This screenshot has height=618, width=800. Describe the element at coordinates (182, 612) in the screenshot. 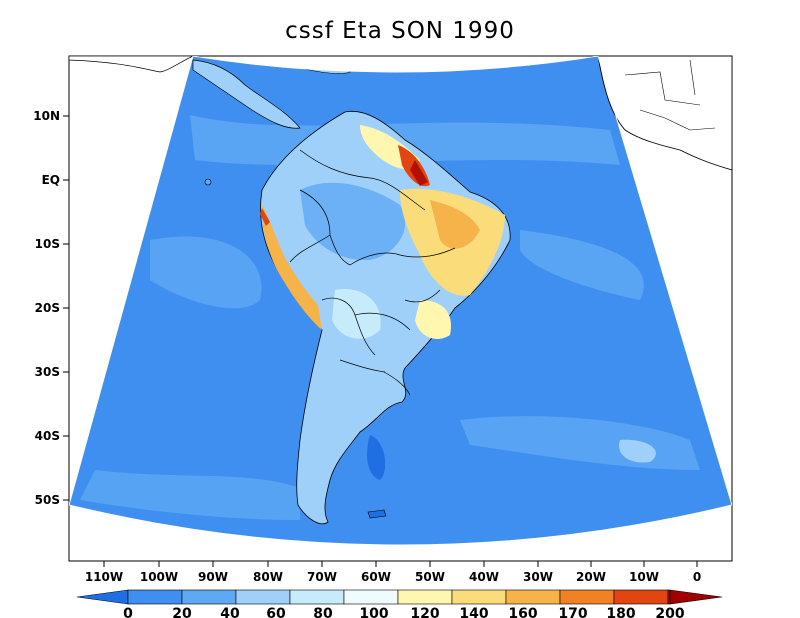

I see `colorbar-label: 20` at that location.